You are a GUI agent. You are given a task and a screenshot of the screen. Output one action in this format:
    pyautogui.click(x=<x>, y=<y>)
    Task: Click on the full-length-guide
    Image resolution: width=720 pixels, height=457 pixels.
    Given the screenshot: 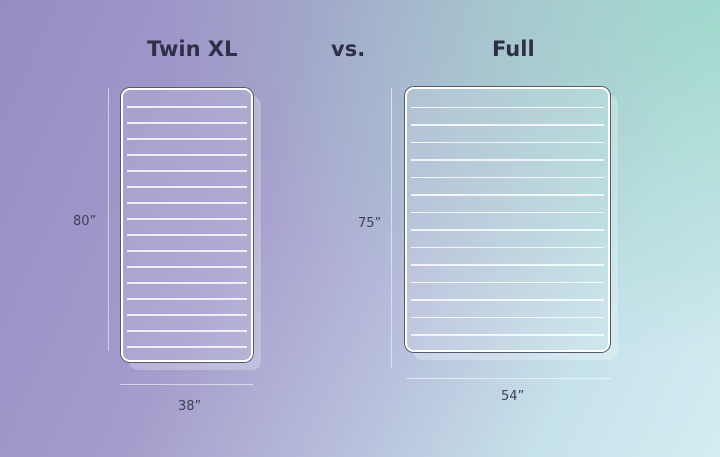 What is the action you would take?
    pyautogui.click(x=391, y=228)
    